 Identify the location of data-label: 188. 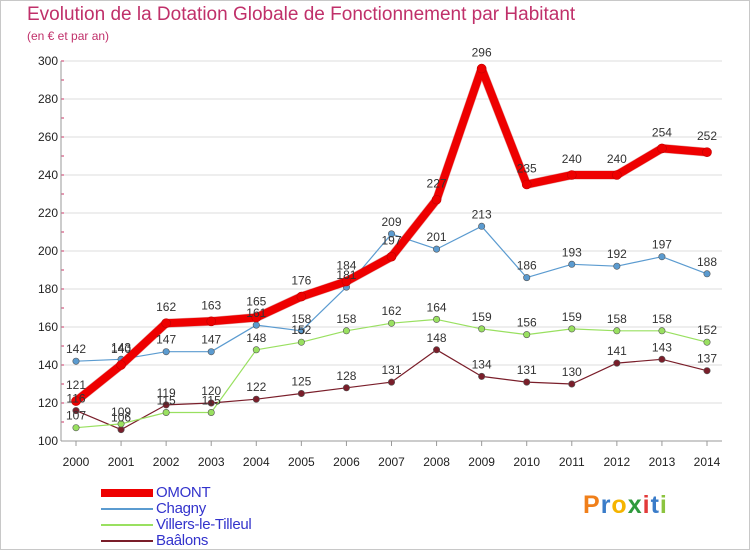
(707, 262).